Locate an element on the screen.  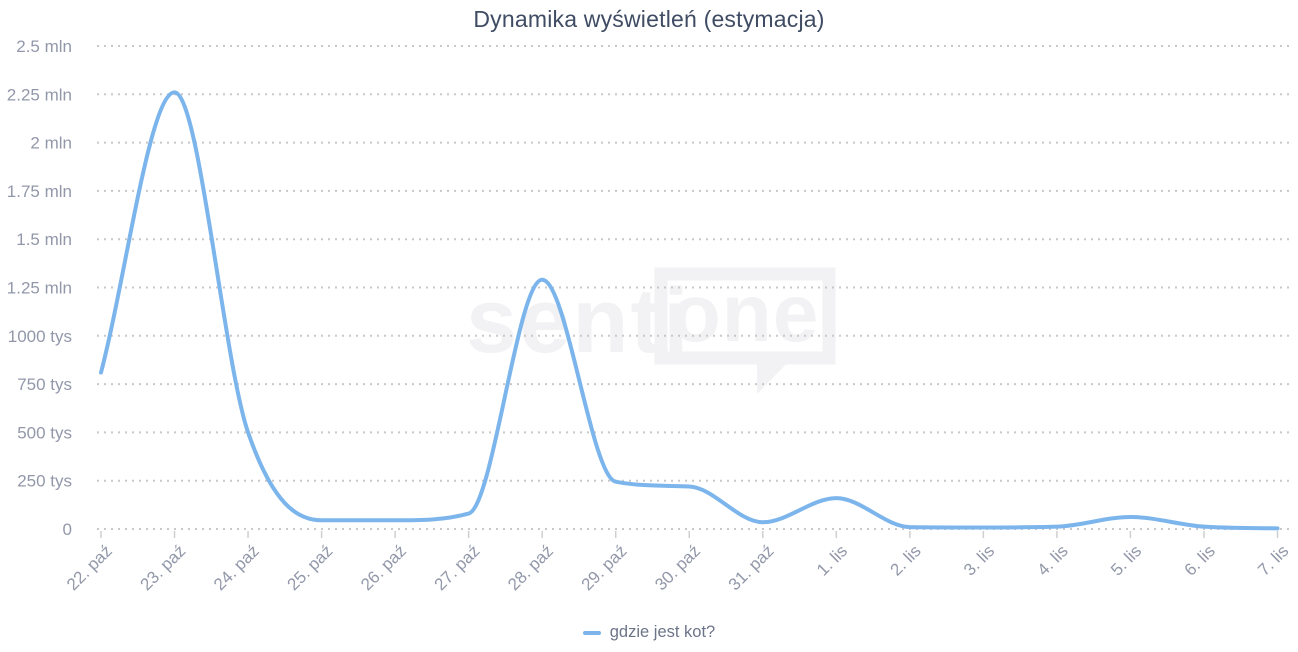
y-tick-label: 2.5 mln is located at coordinates (44, 46).